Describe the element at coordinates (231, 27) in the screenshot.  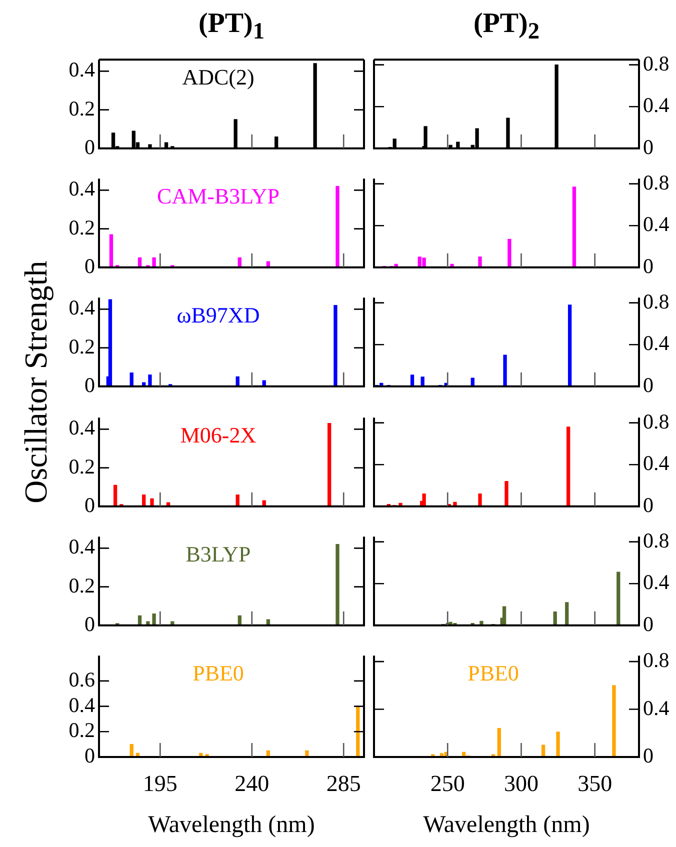
I see `chart-title: (PT)$_{1}$` at that location.